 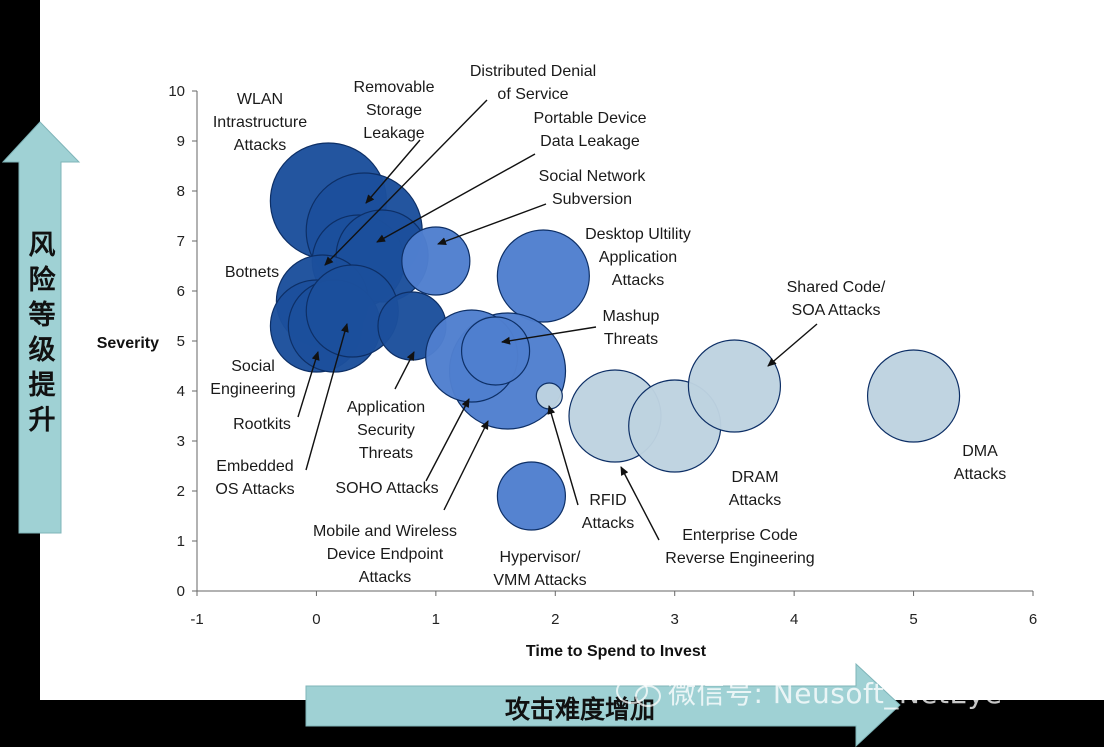 I want to click on annotation-ddos: Distributed Denial of Service, so click(x=460, y=164).